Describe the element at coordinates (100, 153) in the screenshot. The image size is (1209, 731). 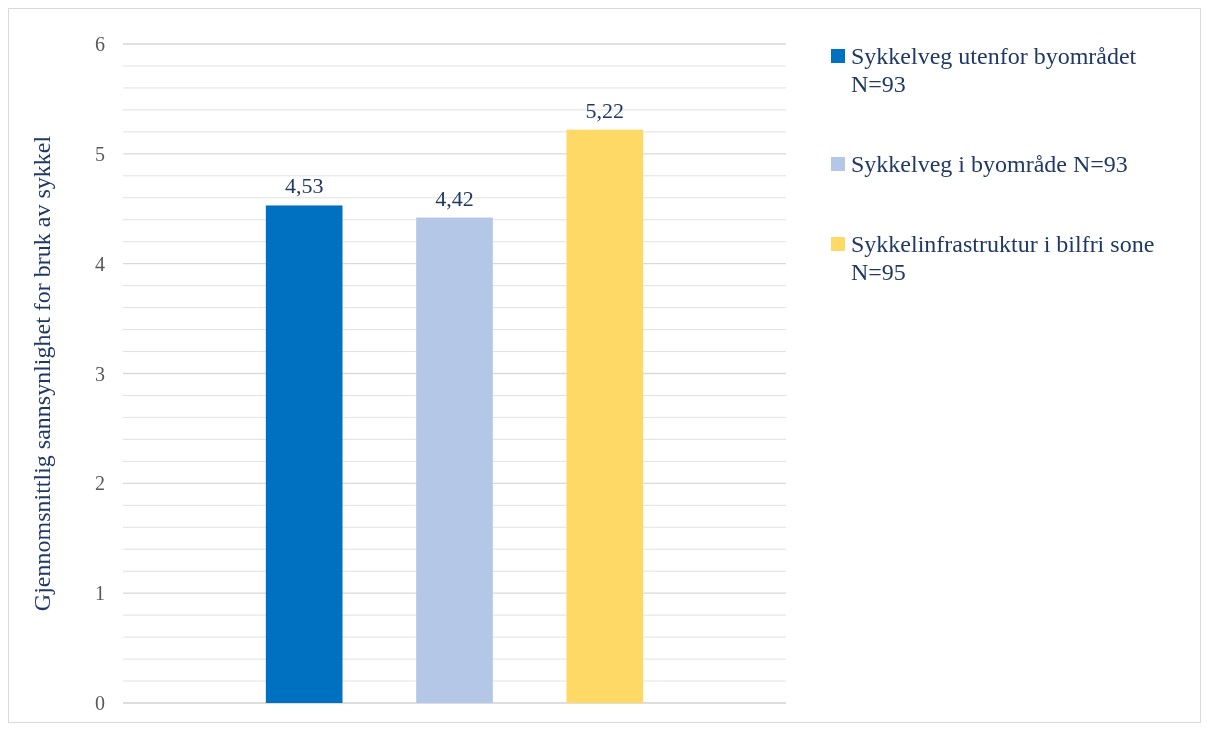
I see `y-tick-label: 5` at that location.